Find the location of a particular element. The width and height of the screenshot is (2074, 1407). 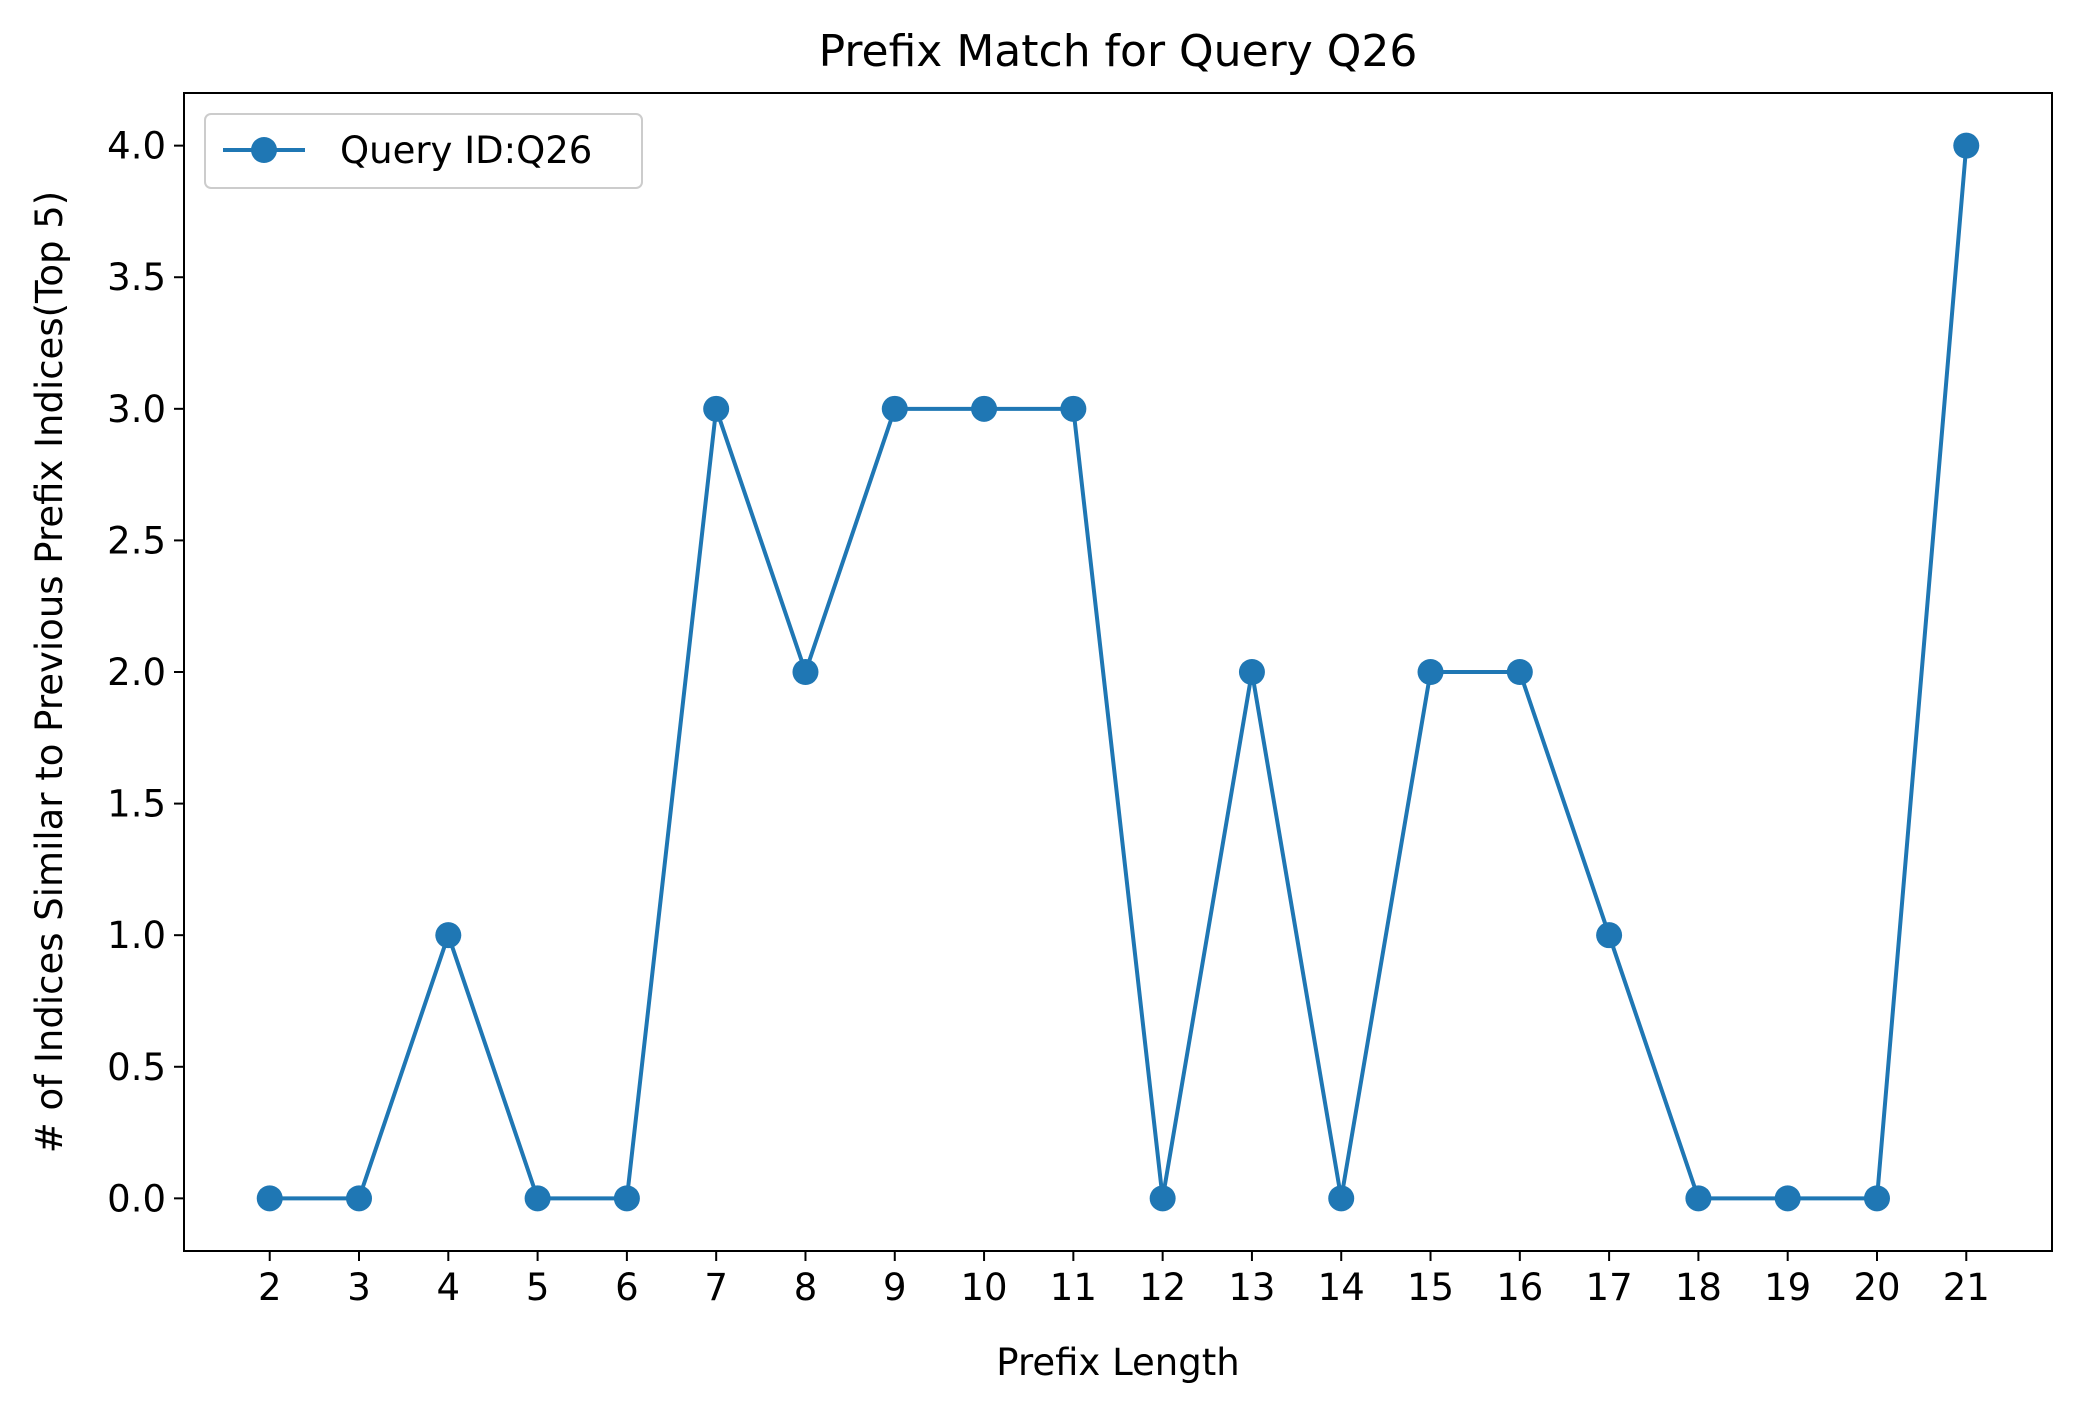

x-tick-label: 18 is located at coordinates (1698, 1287).